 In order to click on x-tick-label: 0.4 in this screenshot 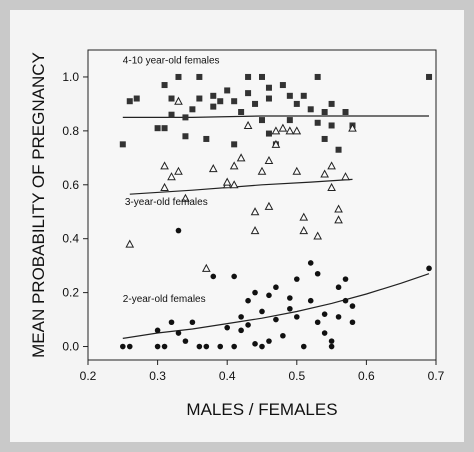, I will do `click(227, 376)`.